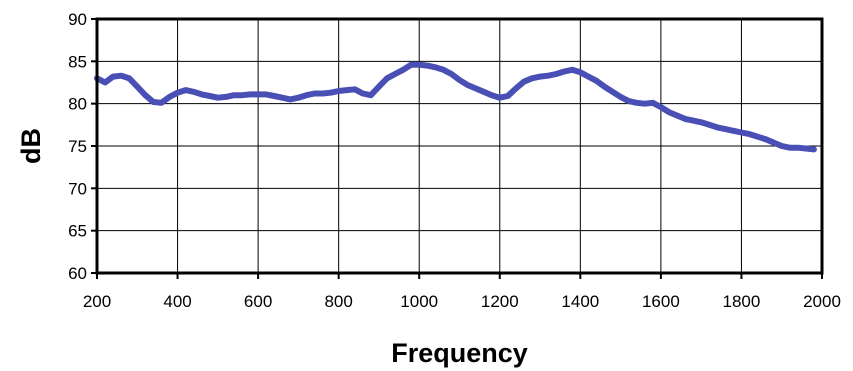 This screenshot has width=853, height=371. I want to click on y-tick-label: 60, so click(77, 273).